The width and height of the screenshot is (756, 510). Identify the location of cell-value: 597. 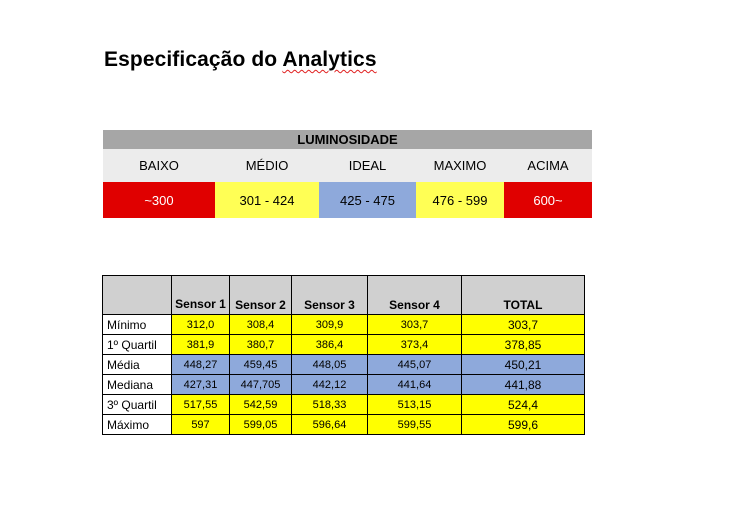
(200, 424).